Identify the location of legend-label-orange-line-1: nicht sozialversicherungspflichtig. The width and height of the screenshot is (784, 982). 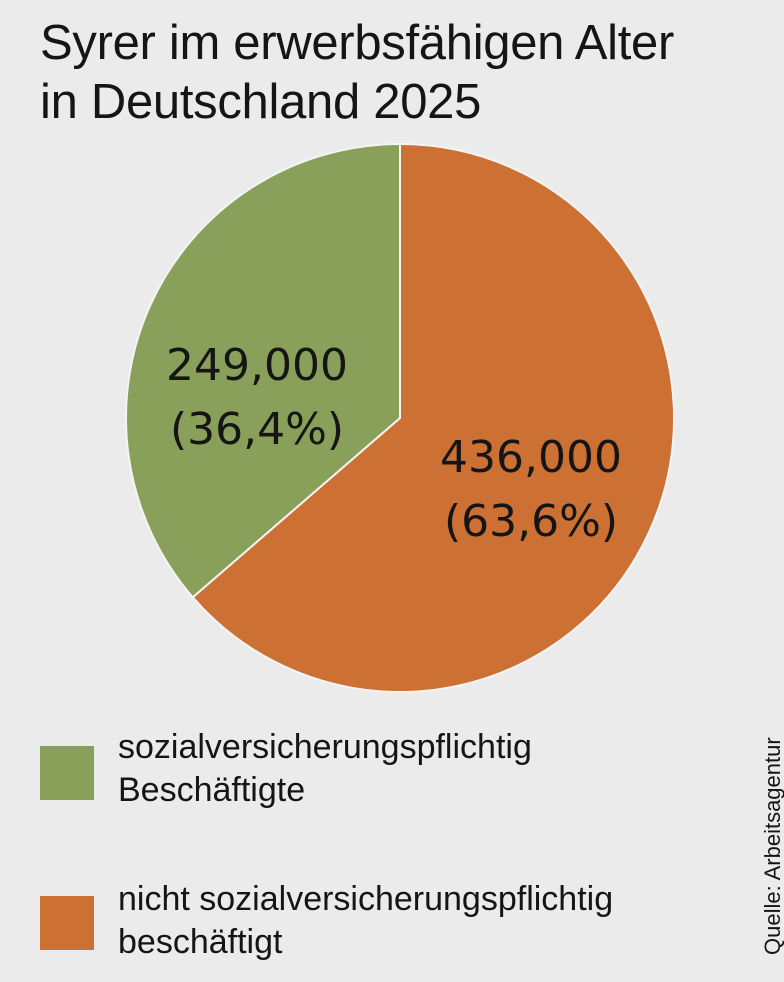
(366, 899).